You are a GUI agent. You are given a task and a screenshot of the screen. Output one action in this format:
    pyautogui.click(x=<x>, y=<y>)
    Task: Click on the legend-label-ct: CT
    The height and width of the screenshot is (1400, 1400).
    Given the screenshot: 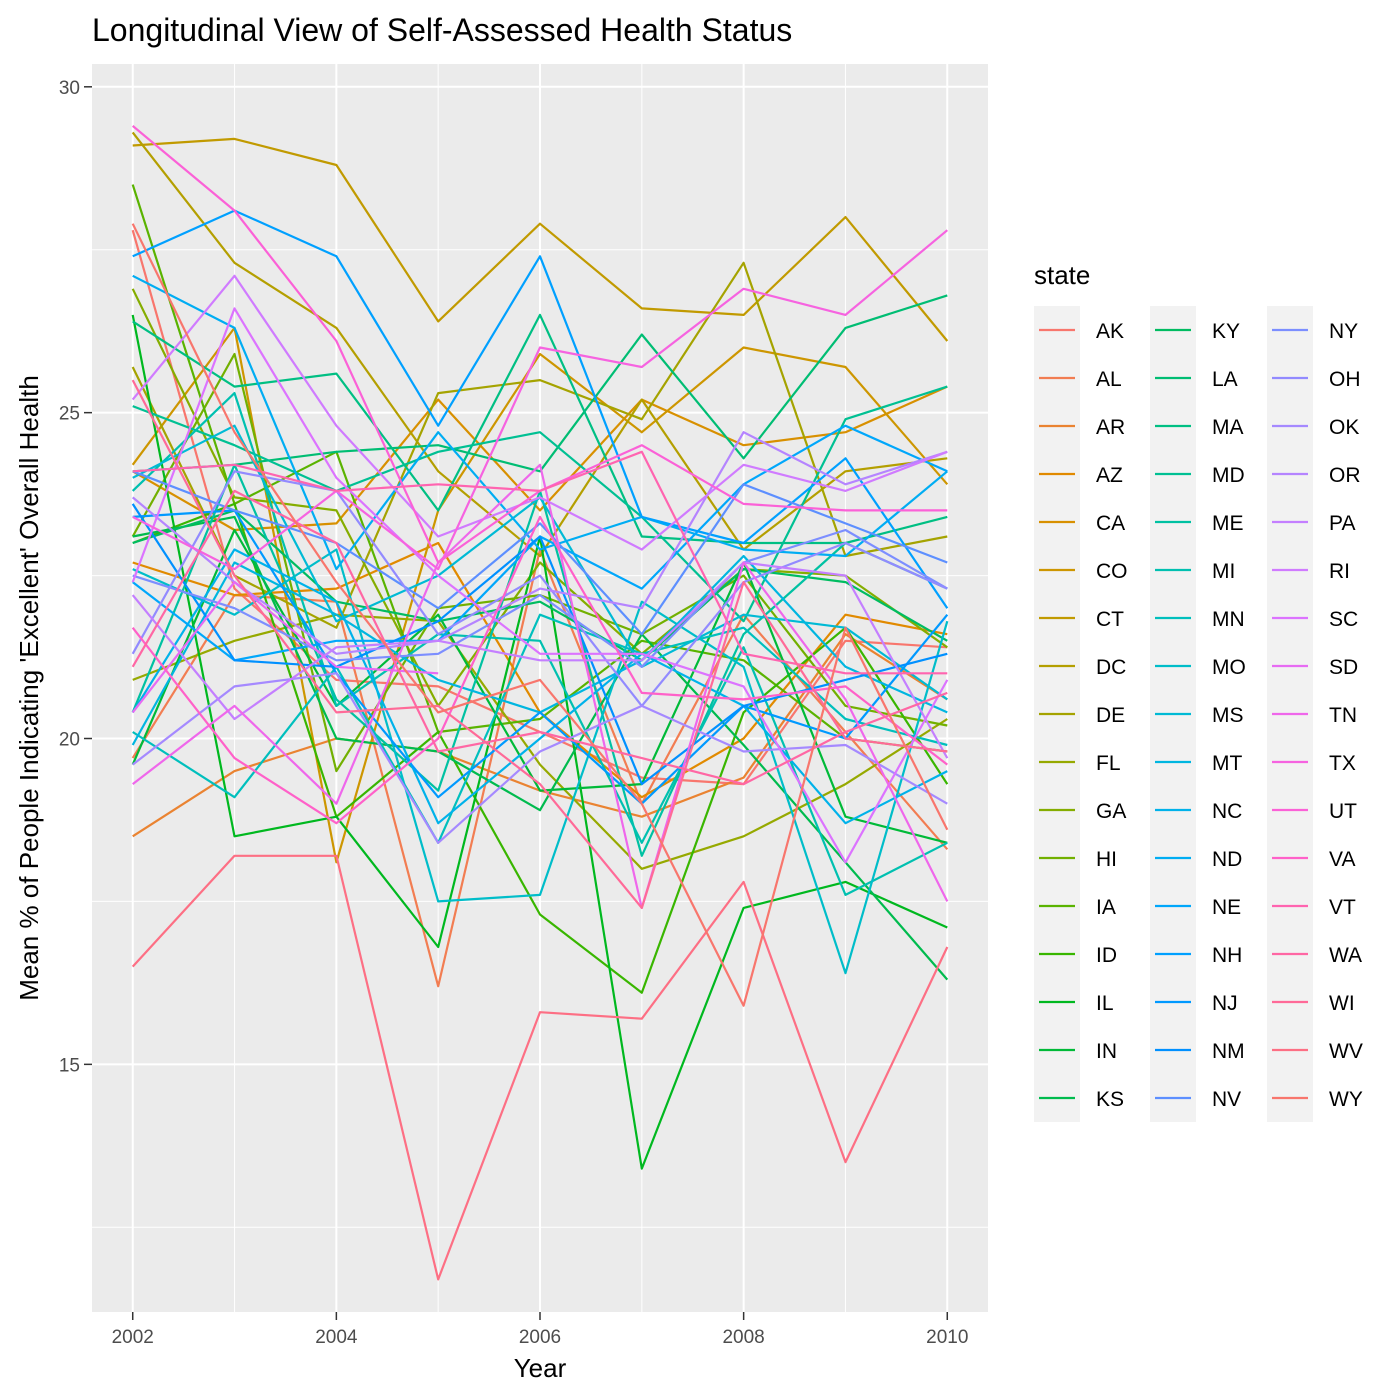 What is the action you would take?
    pyautogui.click(x=1110, y=619)
    